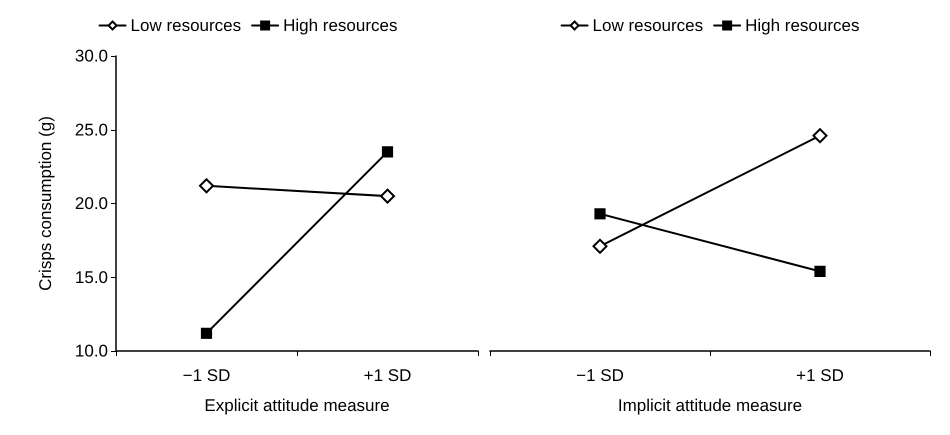  Describe the element at coordinates (297, 405) in the screenshot. I see `x-axis-title: Explicit attitude measure` at that location.